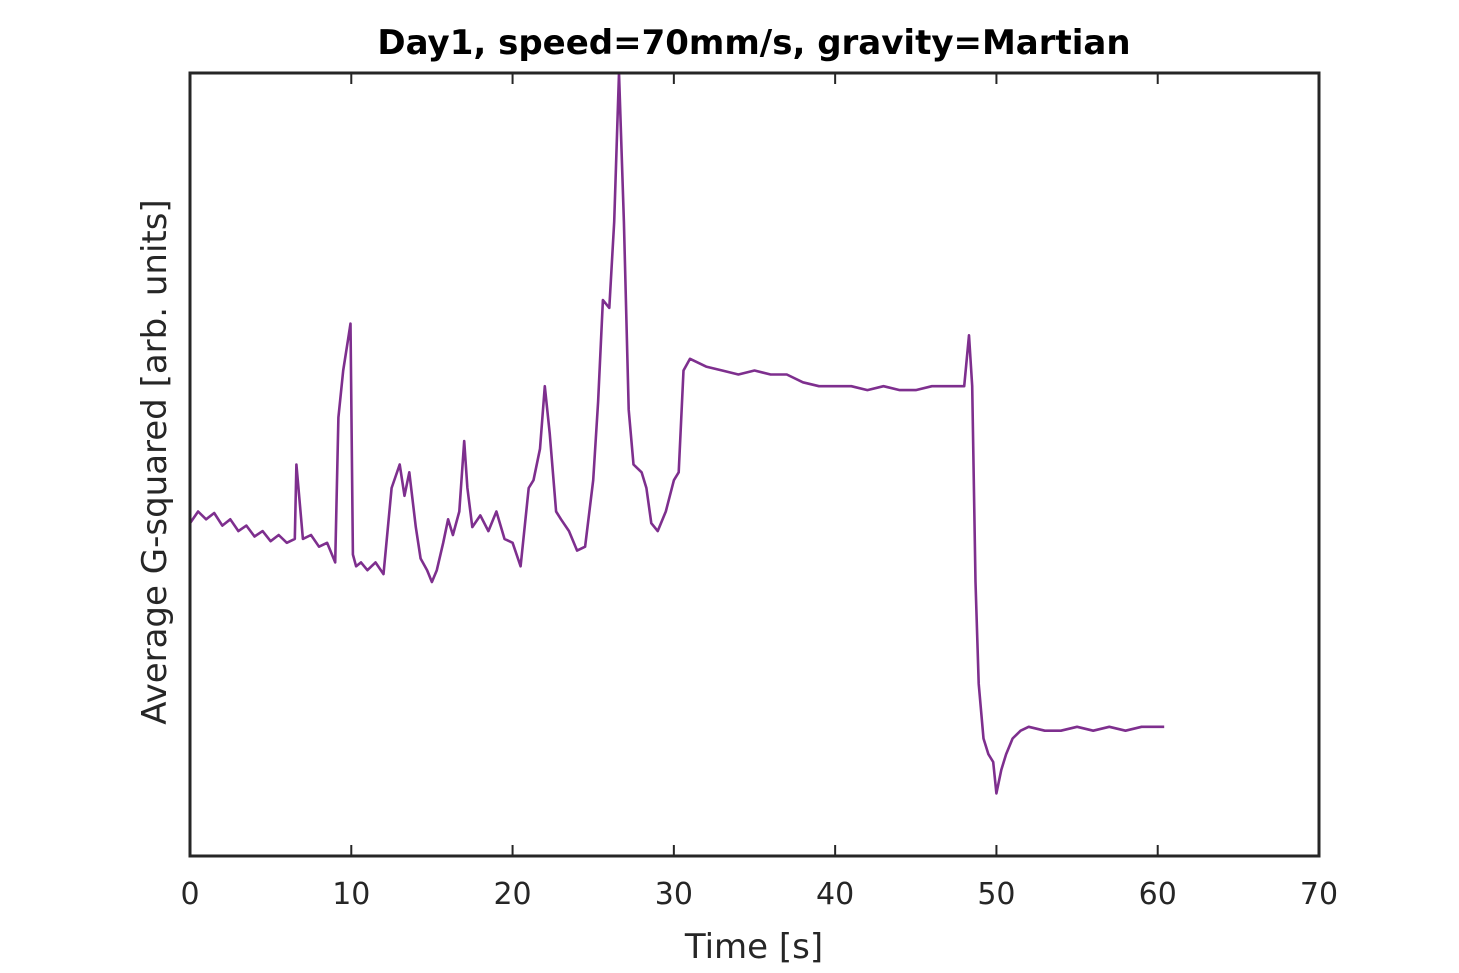 The height and width of the screenshot is (973, 1459). What do you see at coordinates (753, 947) in the screenshot?
I see `x-axis-label: Time [s]` at bounding box center [753, 947].